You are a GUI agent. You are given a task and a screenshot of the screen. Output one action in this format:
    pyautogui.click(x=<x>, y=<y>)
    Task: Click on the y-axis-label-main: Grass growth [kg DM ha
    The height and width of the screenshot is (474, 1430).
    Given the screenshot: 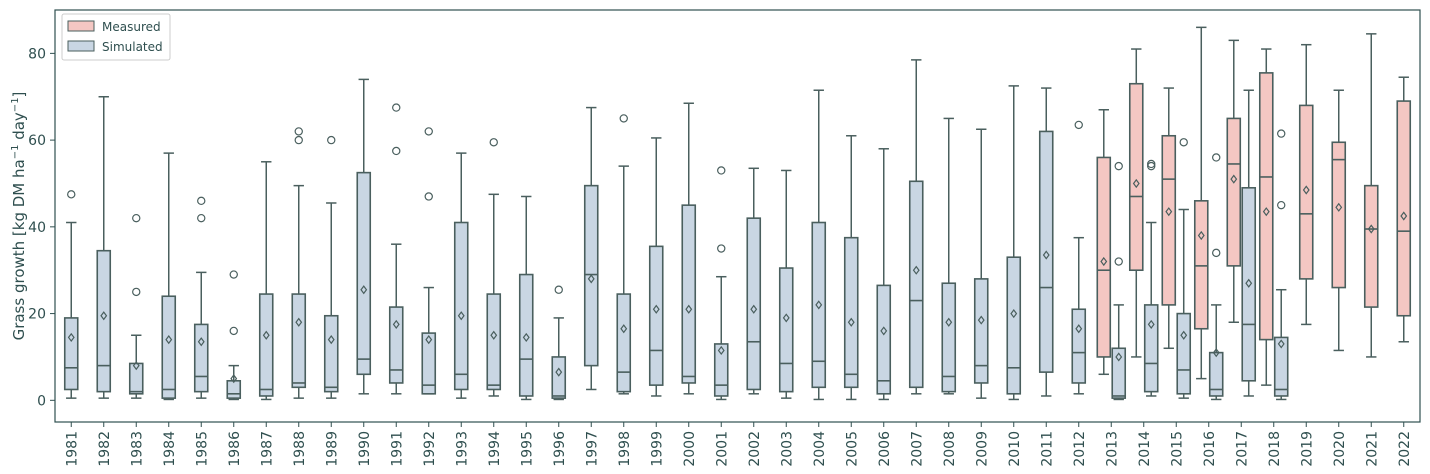 What is the action you would take?
    pyautogui.click(x=19, y=249)
    